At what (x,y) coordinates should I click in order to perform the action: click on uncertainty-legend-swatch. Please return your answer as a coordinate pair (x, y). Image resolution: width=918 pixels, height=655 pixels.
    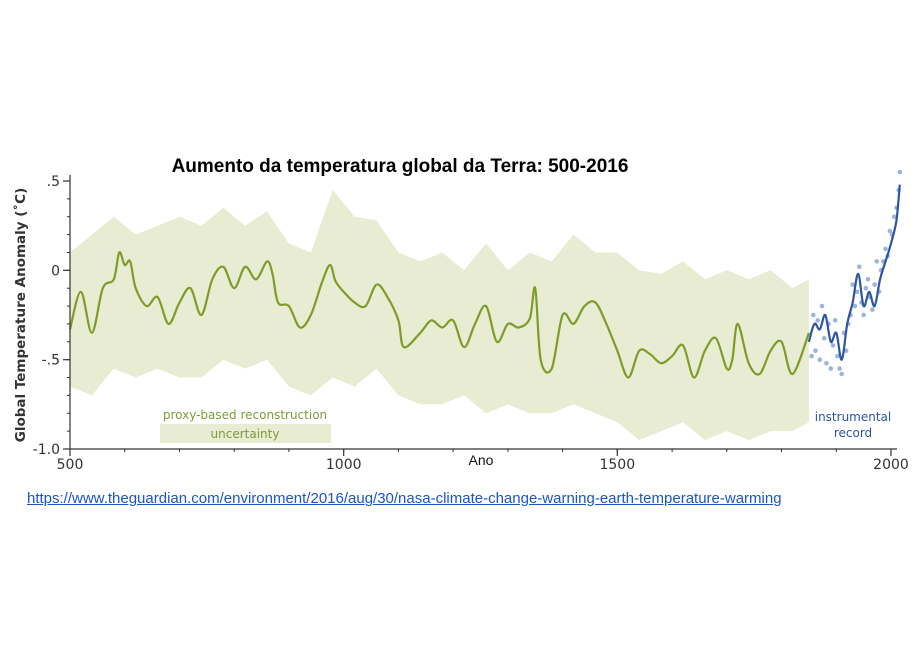
    Looking at the image, I should click on (245, 433).